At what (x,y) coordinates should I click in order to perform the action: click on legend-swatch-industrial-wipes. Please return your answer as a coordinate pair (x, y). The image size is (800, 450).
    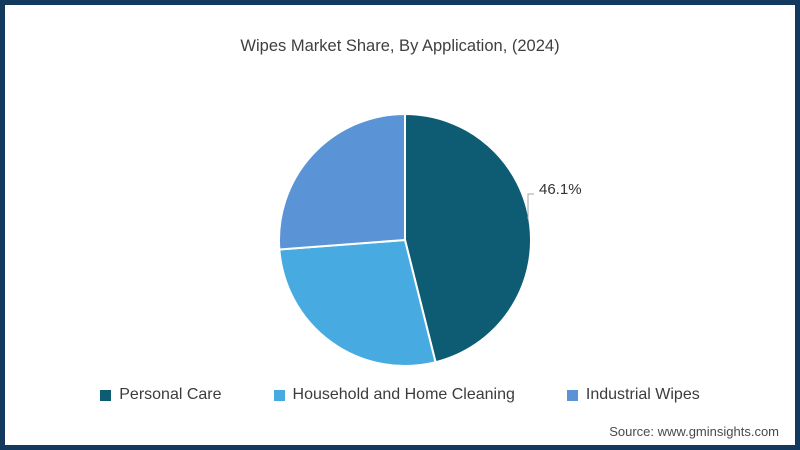
    Looking at the image, I should click on (572, 395).